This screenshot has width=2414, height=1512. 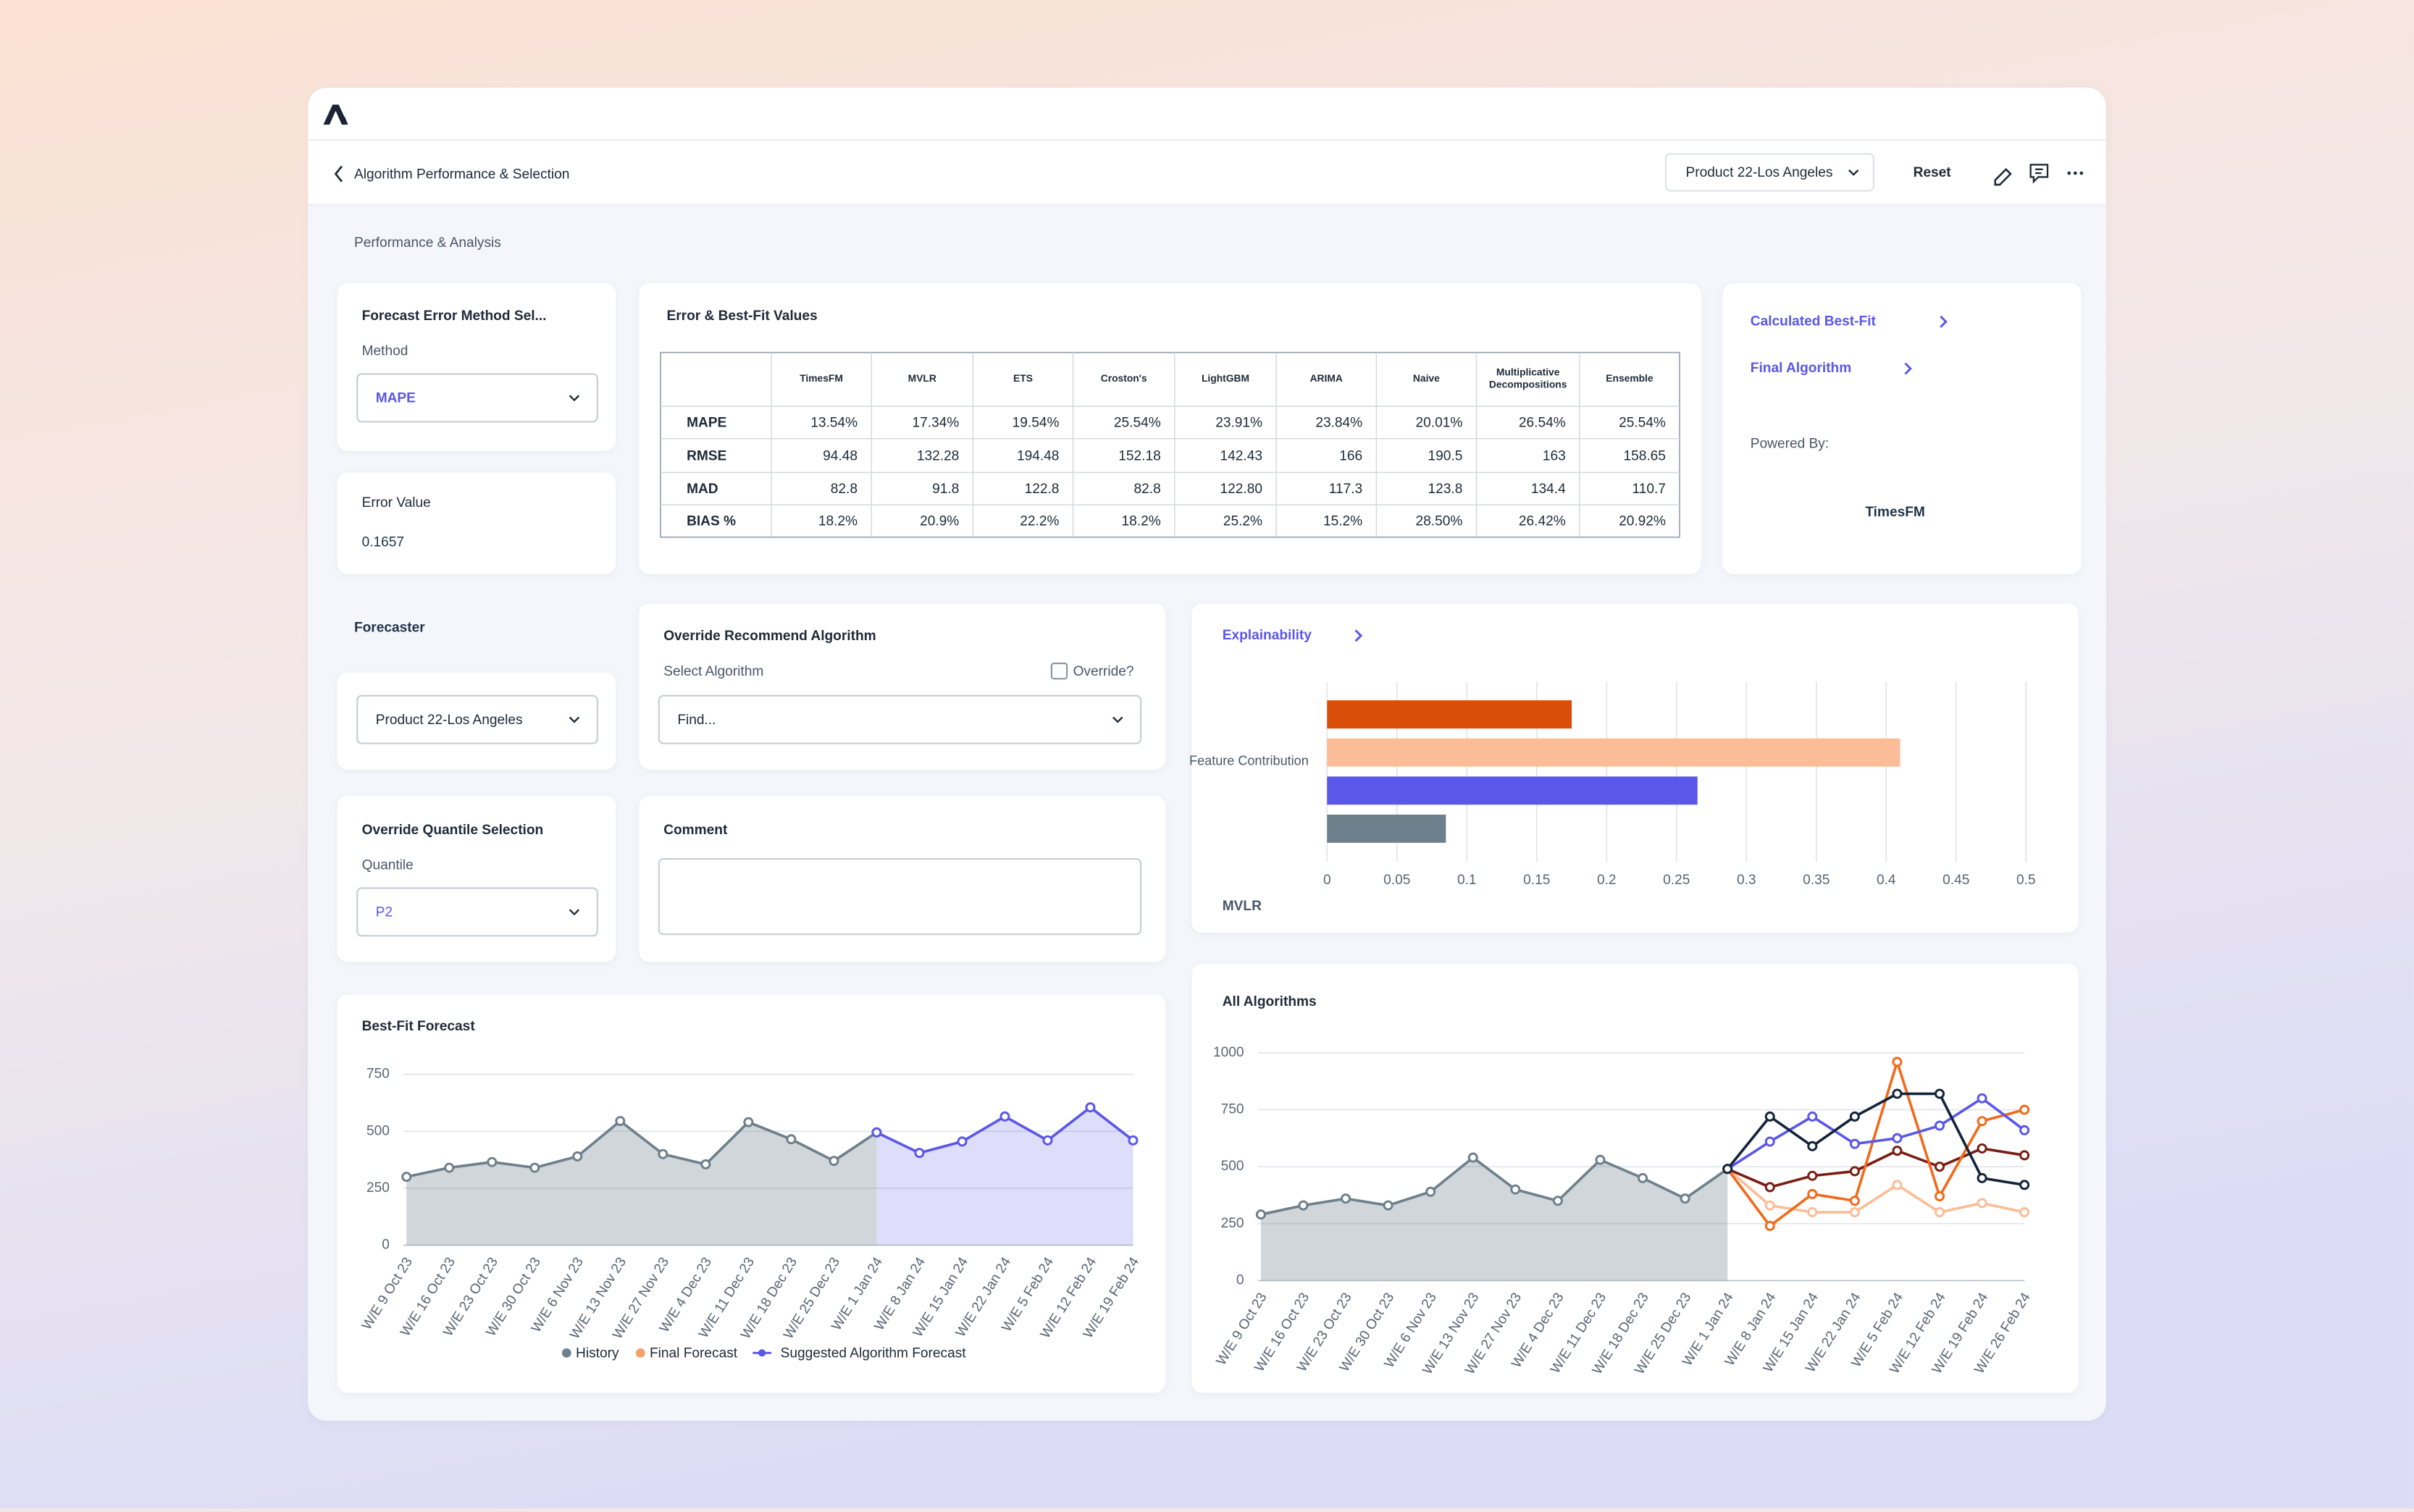 I want to click on comment-icon, so click(x=2039, y=174).